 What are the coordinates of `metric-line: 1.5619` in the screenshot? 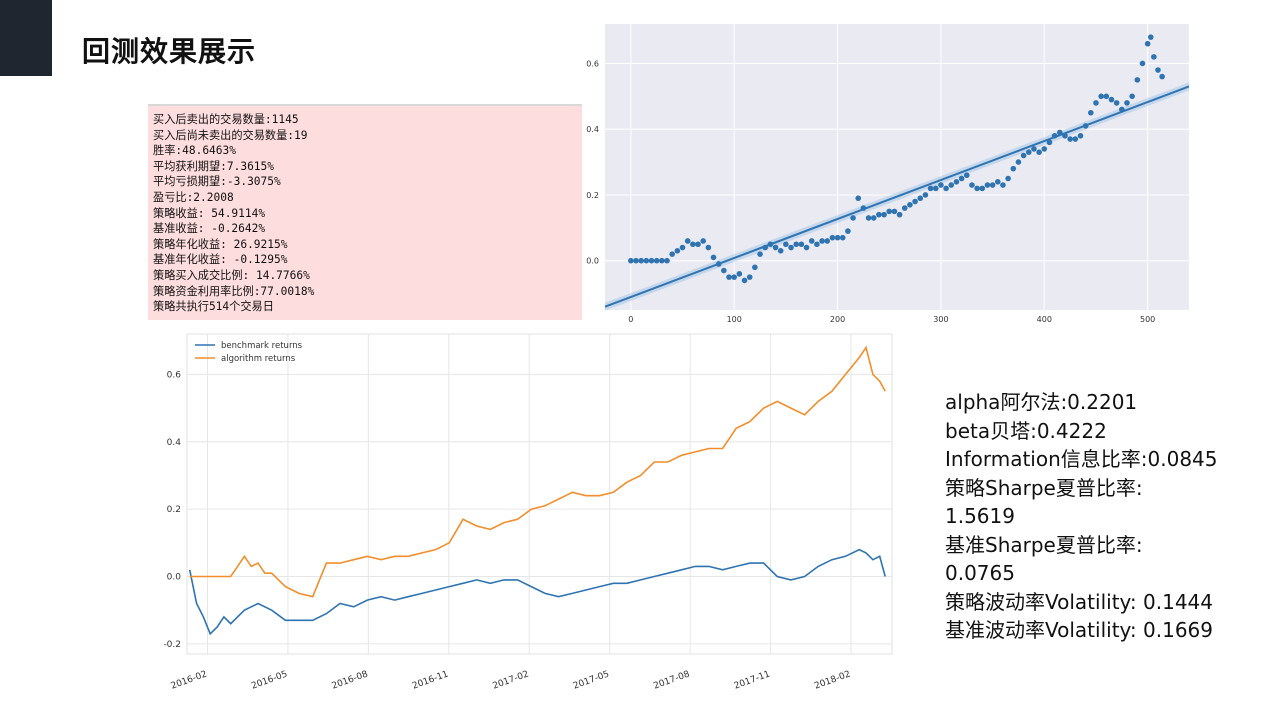 It's located at (980, 516).